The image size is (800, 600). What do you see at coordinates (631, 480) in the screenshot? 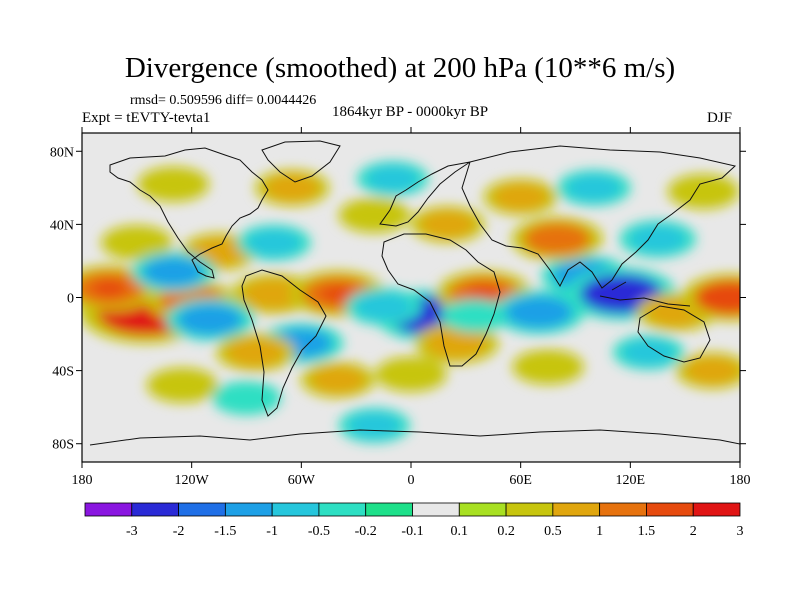
I see `x-tick-label: 120E` at bounding box center [631, 480].